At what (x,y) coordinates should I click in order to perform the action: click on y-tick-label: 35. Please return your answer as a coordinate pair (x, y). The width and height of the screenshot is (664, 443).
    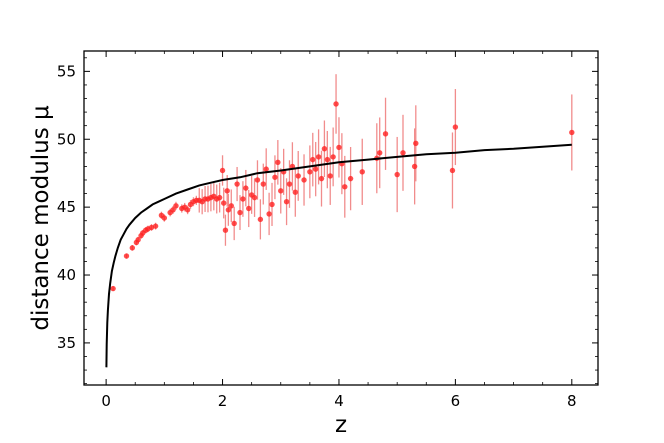
    Looking at the image, I should click on (66, 343).